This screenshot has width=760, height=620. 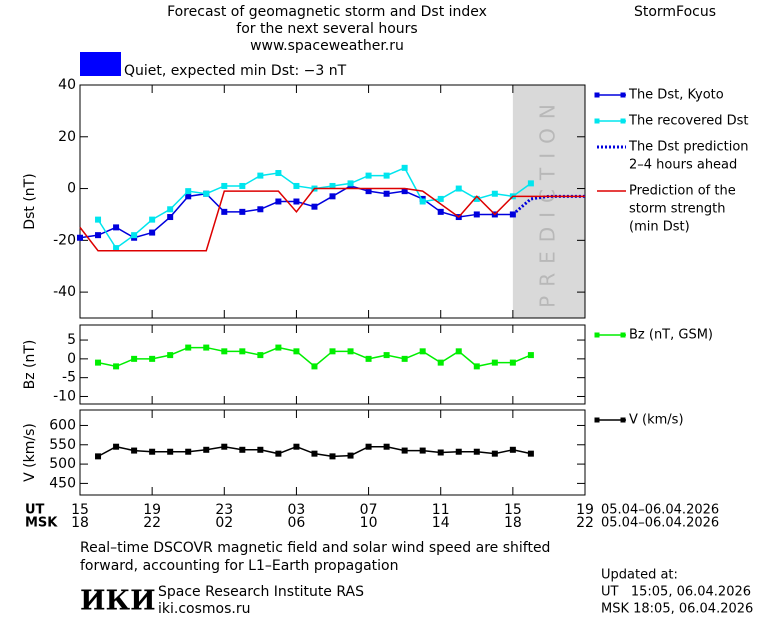 I want to click on legend-label: V (km/s), so click(x=656, y=420).